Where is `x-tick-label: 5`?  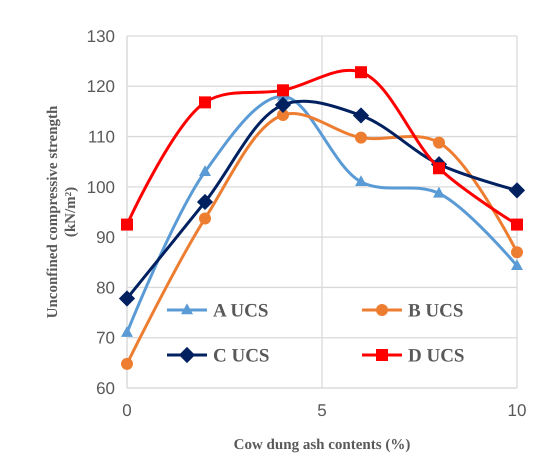
x-tick-label: 5 is located at coordinates (322, 410).